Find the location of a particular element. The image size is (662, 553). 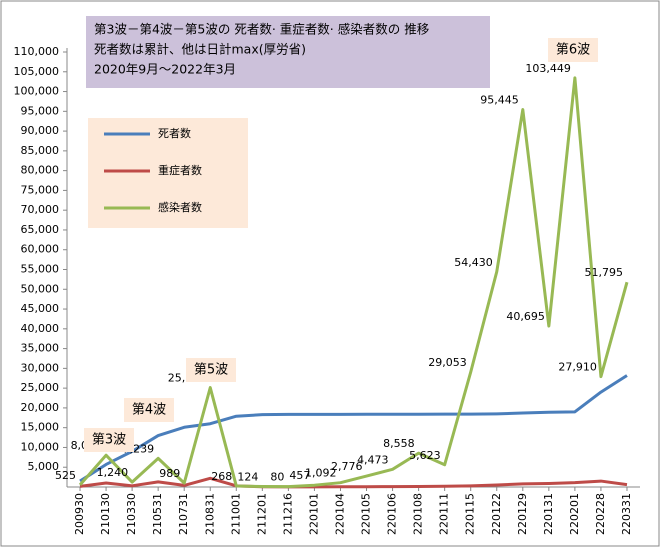

x-tick-label: 220105 is located at coordinates (366, 514).